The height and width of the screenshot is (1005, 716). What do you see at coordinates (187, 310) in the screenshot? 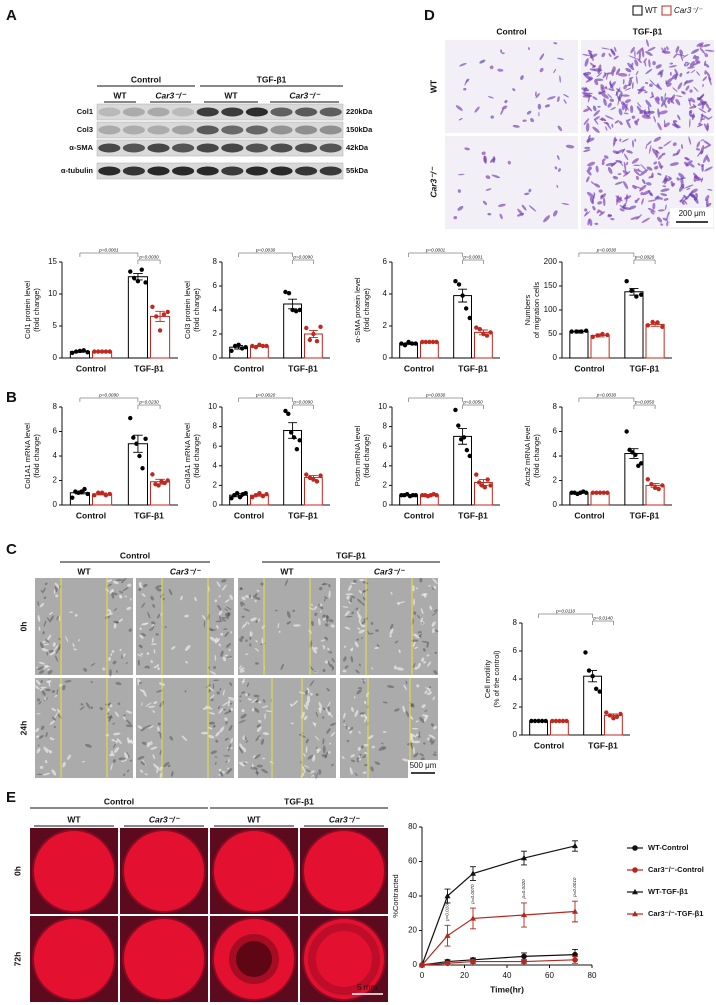
I see `y-axis-label: Col3 protein level` at bounding box center [187, 310].